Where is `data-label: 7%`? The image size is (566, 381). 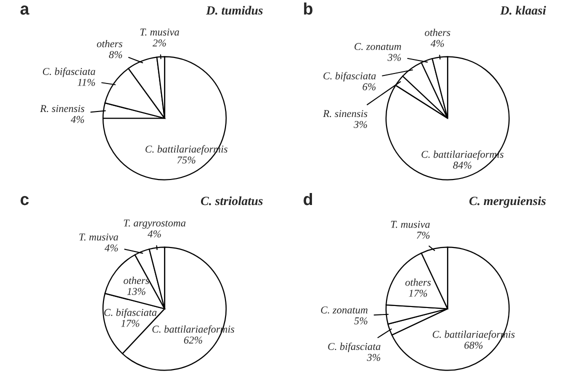 data-label: 7% is located at coordinates (423, 235).